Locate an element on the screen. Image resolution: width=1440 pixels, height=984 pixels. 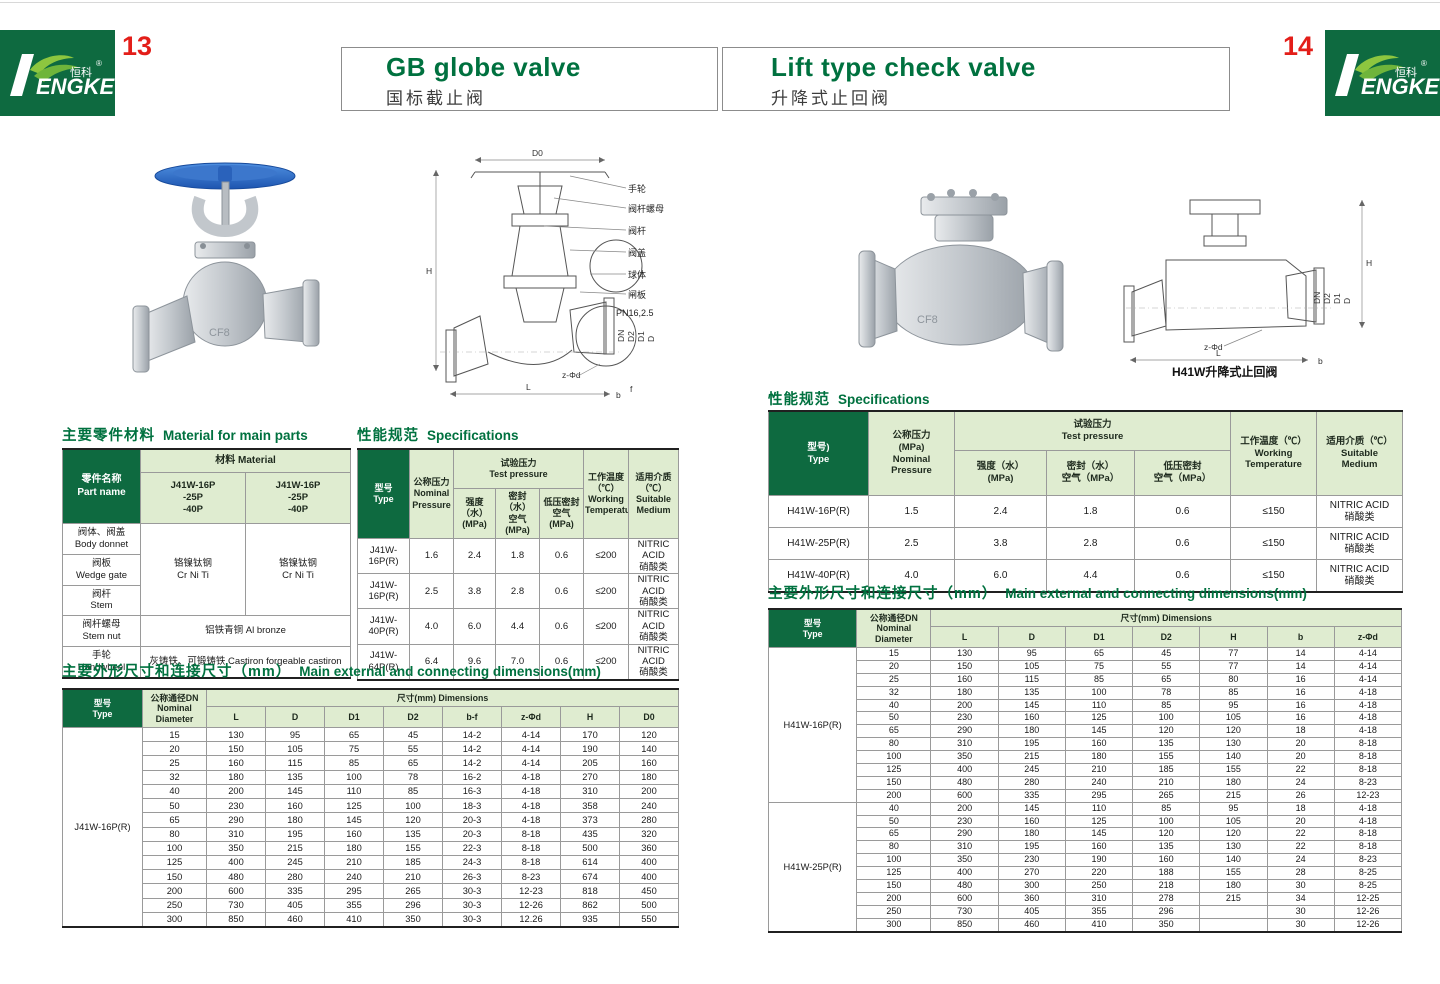
value-cell: 200 is located at coordinates (174, 891).